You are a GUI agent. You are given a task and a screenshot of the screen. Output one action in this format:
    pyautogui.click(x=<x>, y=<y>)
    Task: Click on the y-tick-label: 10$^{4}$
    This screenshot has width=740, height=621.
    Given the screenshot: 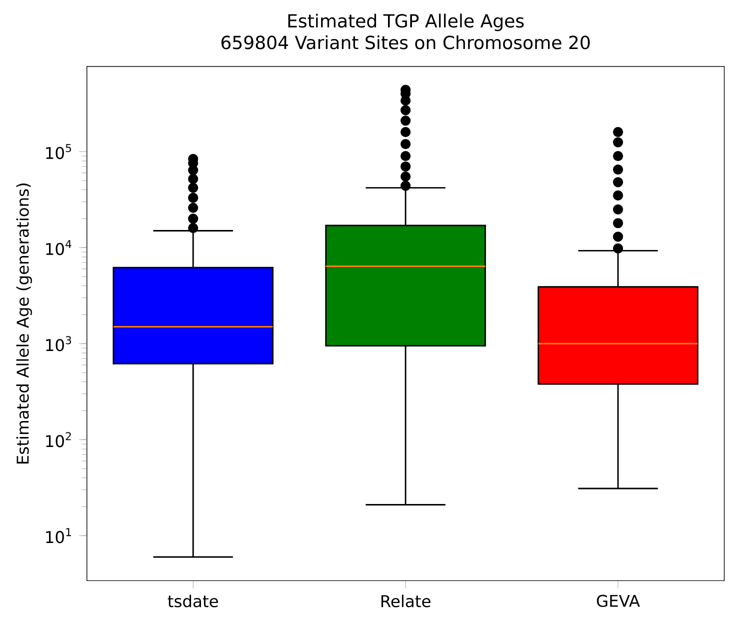 What is the action you would take?
    pyautogui.click(x=59, y=248)
    